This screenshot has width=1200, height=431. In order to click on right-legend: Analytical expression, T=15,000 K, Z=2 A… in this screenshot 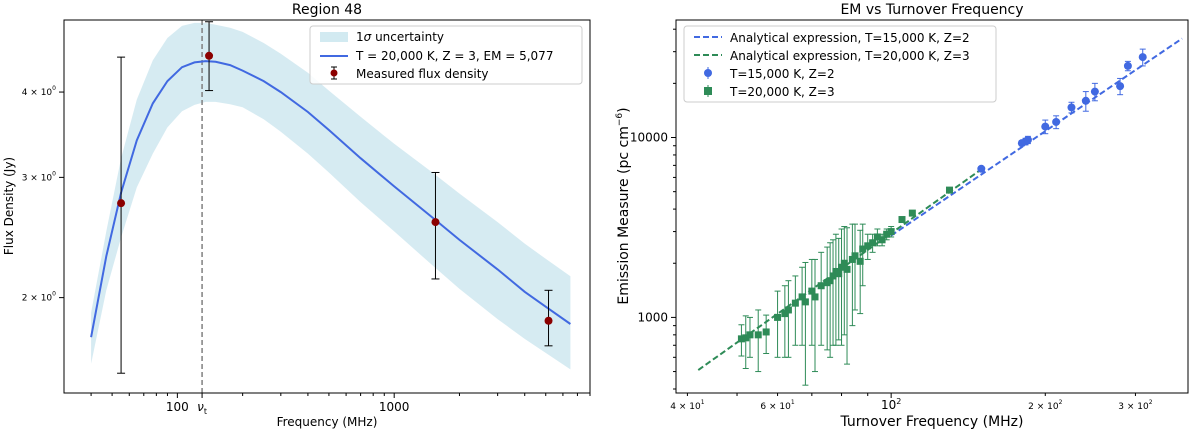, I will do `click(840, 64)`.